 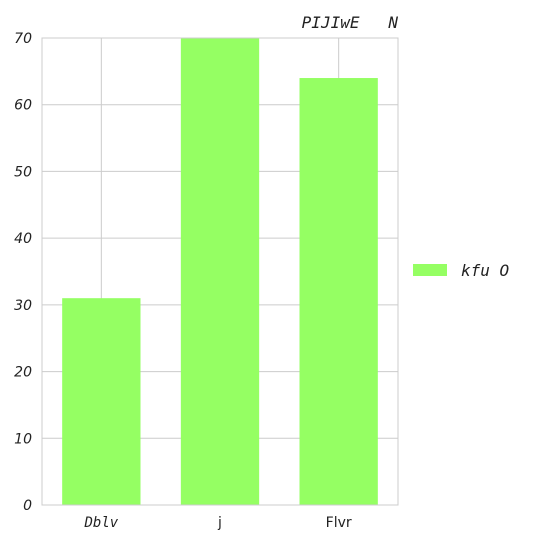 What do you see at coordinates (339, 523) in the screenshot?
I see `x-tick-label: Flvr` at bounding box center [339, 523].